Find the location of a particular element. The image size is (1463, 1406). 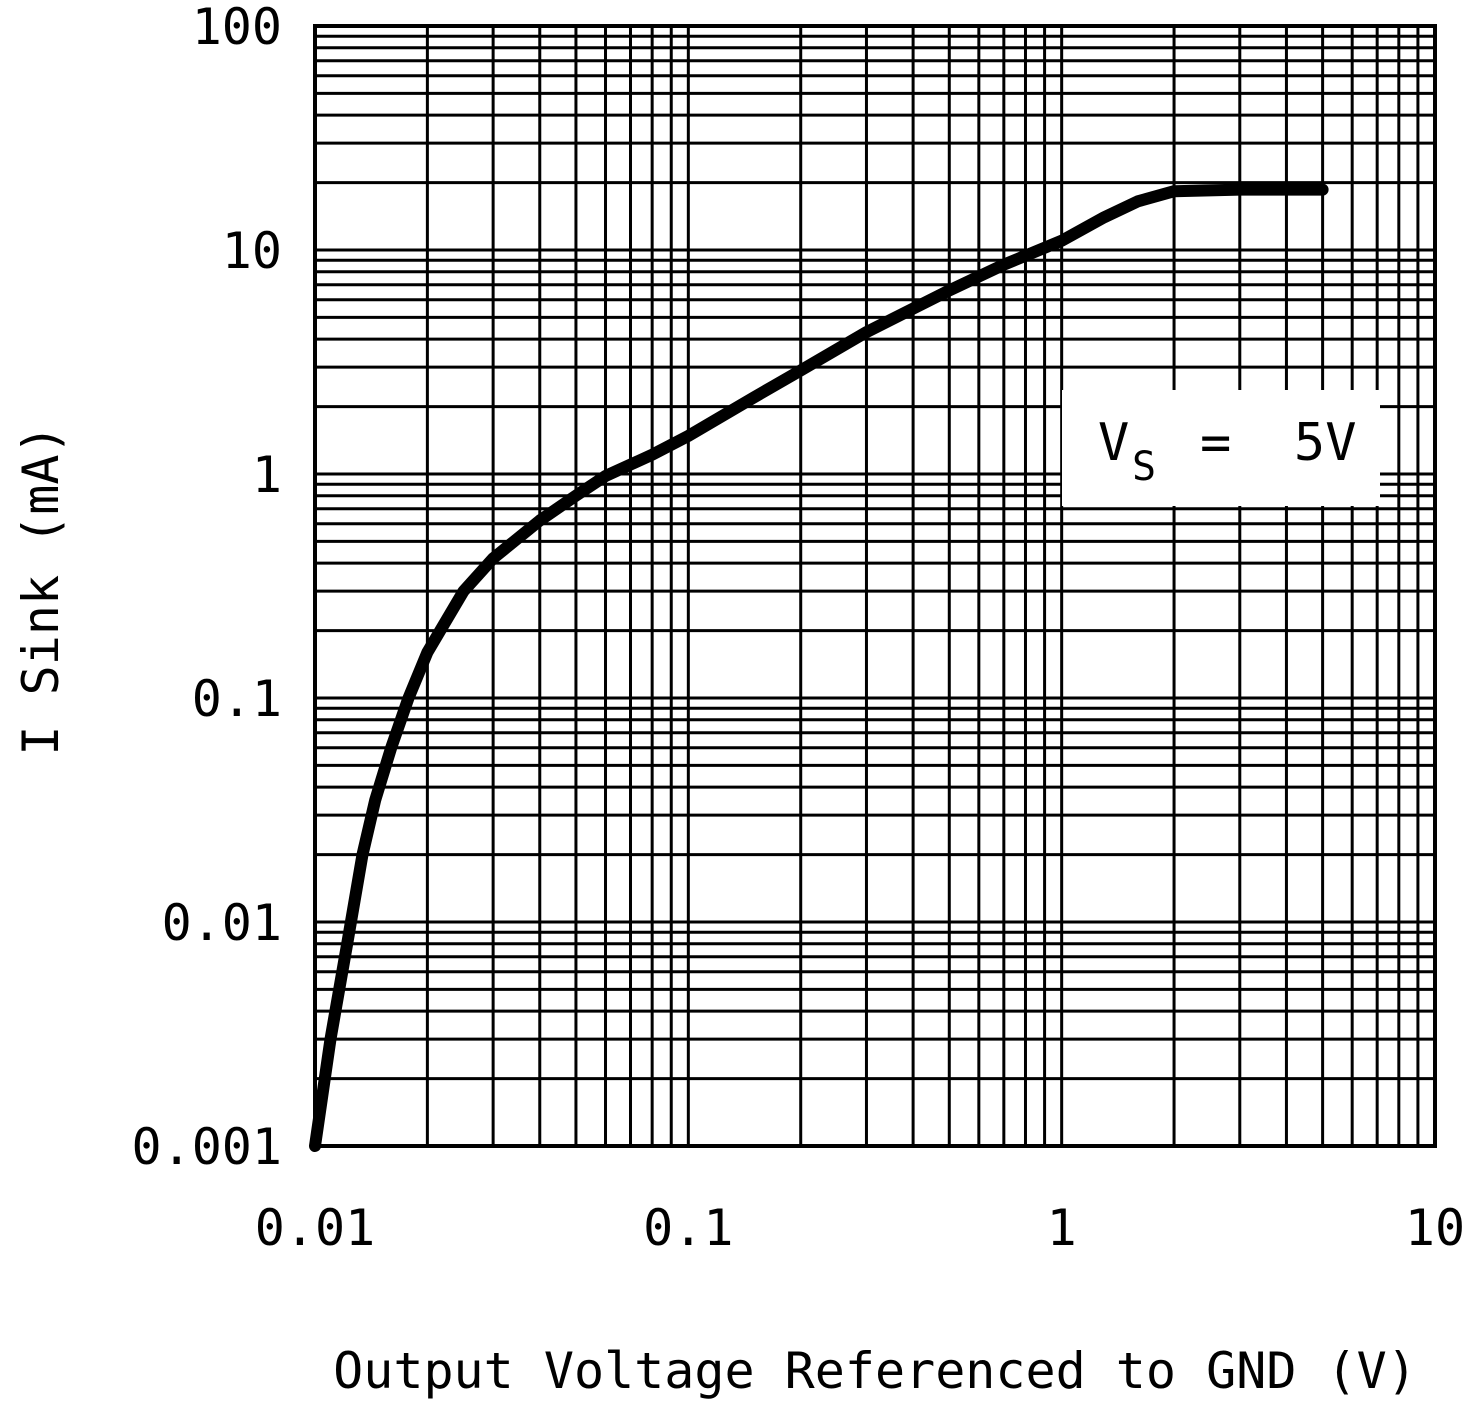

y-tick-label: 100 is located at coordinates (237, 28).